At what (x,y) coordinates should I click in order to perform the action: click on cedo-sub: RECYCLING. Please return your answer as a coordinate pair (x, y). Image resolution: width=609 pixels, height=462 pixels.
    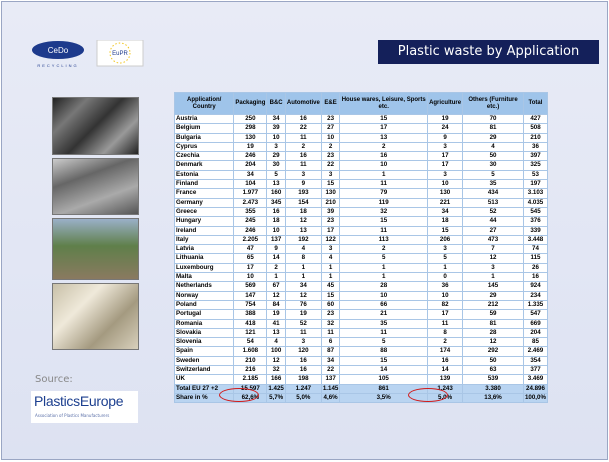
    Looking at the image, I should click on (57, 65).